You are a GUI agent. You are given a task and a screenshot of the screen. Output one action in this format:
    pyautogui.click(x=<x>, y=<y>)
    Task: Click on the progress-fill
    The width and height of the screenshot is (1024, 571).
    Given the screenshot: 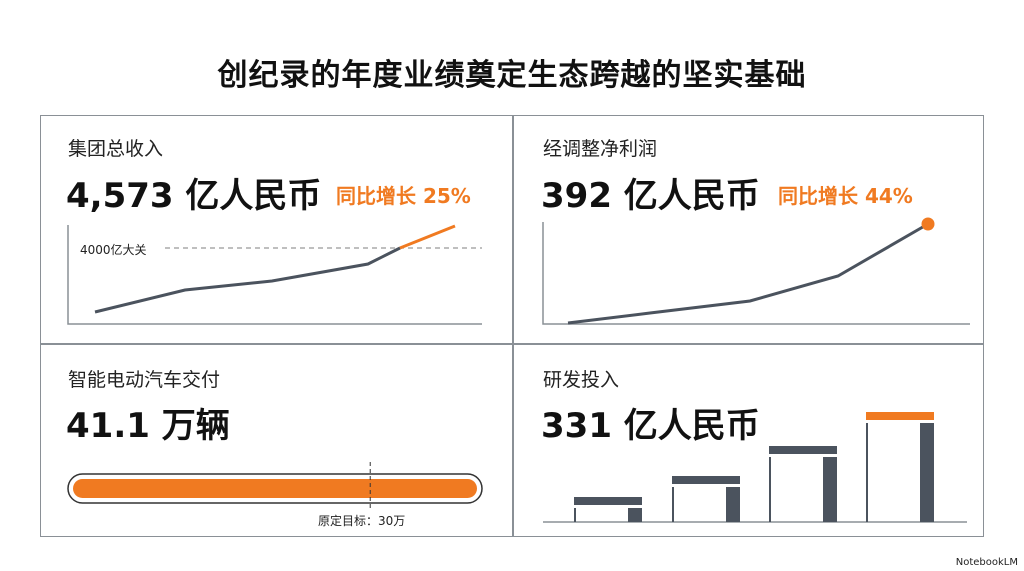 What is the action you would take?
    pyautogui.click(x=275, y=488)
    